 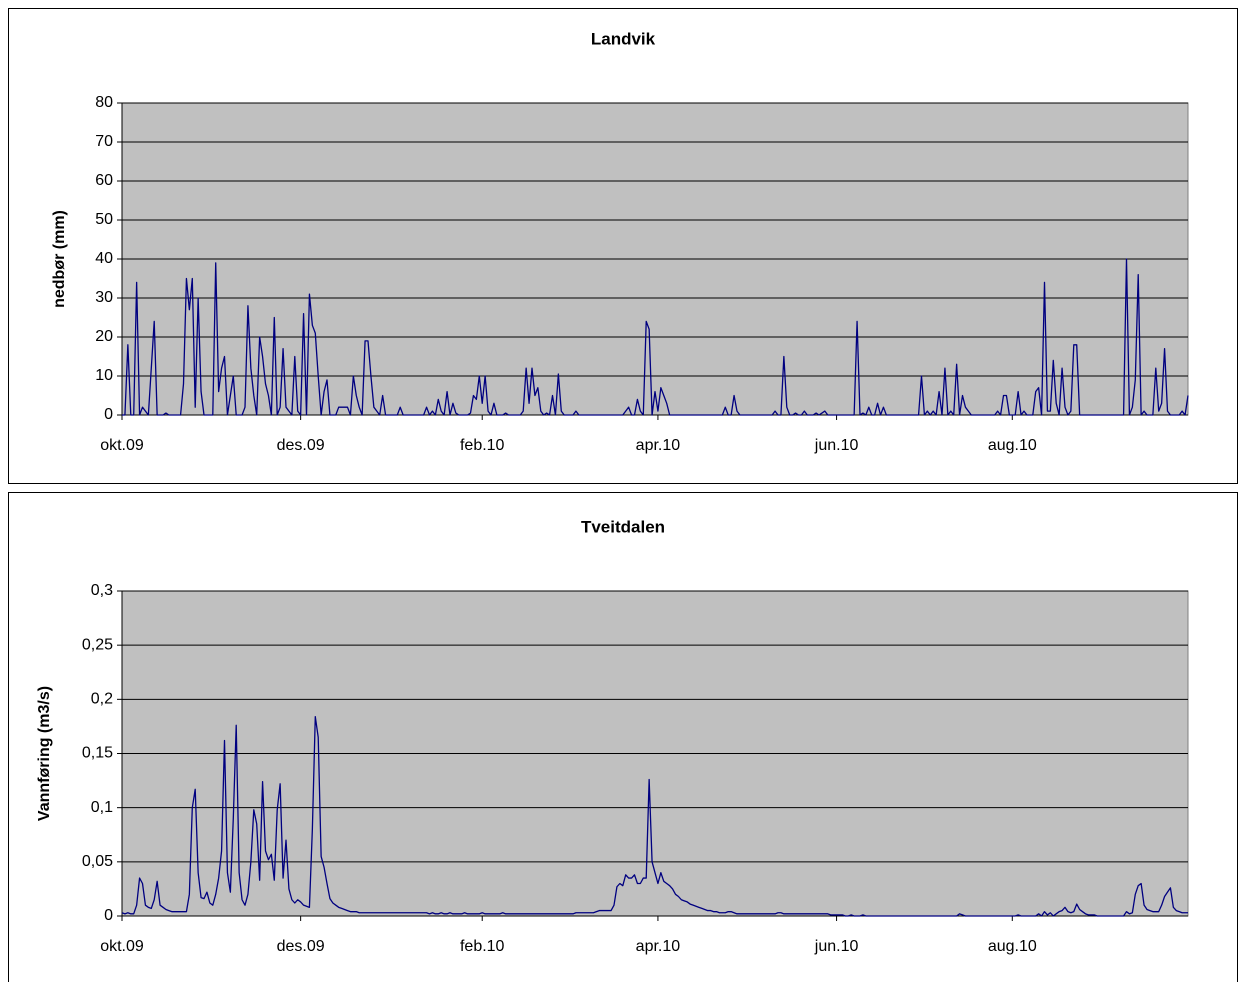 What do you see at coordinates (59, 259) in the screenshot?
I see `y-axis-label: nedbør (mm)` at bounding box center [59, 259].